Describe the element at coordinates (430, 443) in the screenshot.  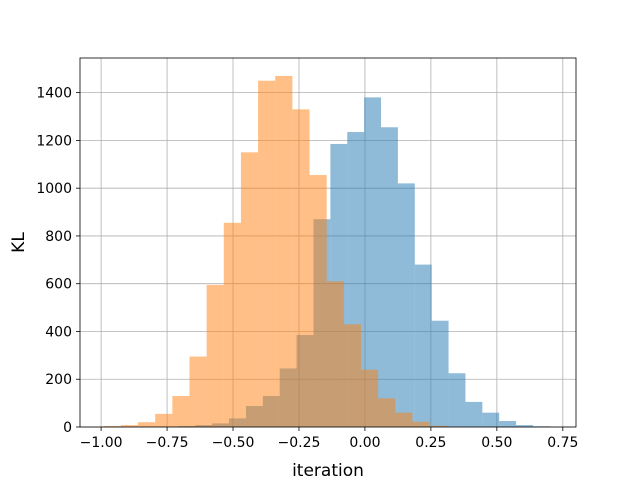
I see `x-tick-label: 0.25` at that location.